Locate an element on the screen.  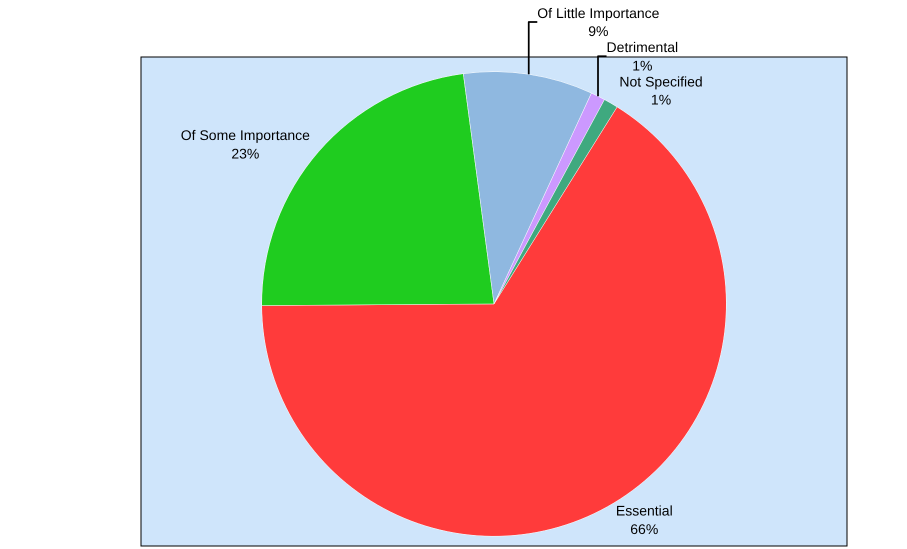
data-label: 23% is located at coordinates (245, 153).